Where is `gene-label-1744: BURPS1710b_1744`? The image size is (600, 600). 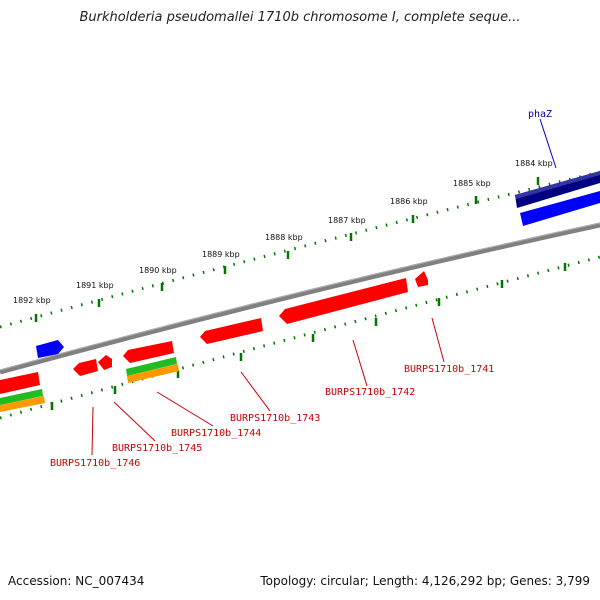
gene-label-1744: BURPS1710b_1744 is located at coordinates (216, 433).